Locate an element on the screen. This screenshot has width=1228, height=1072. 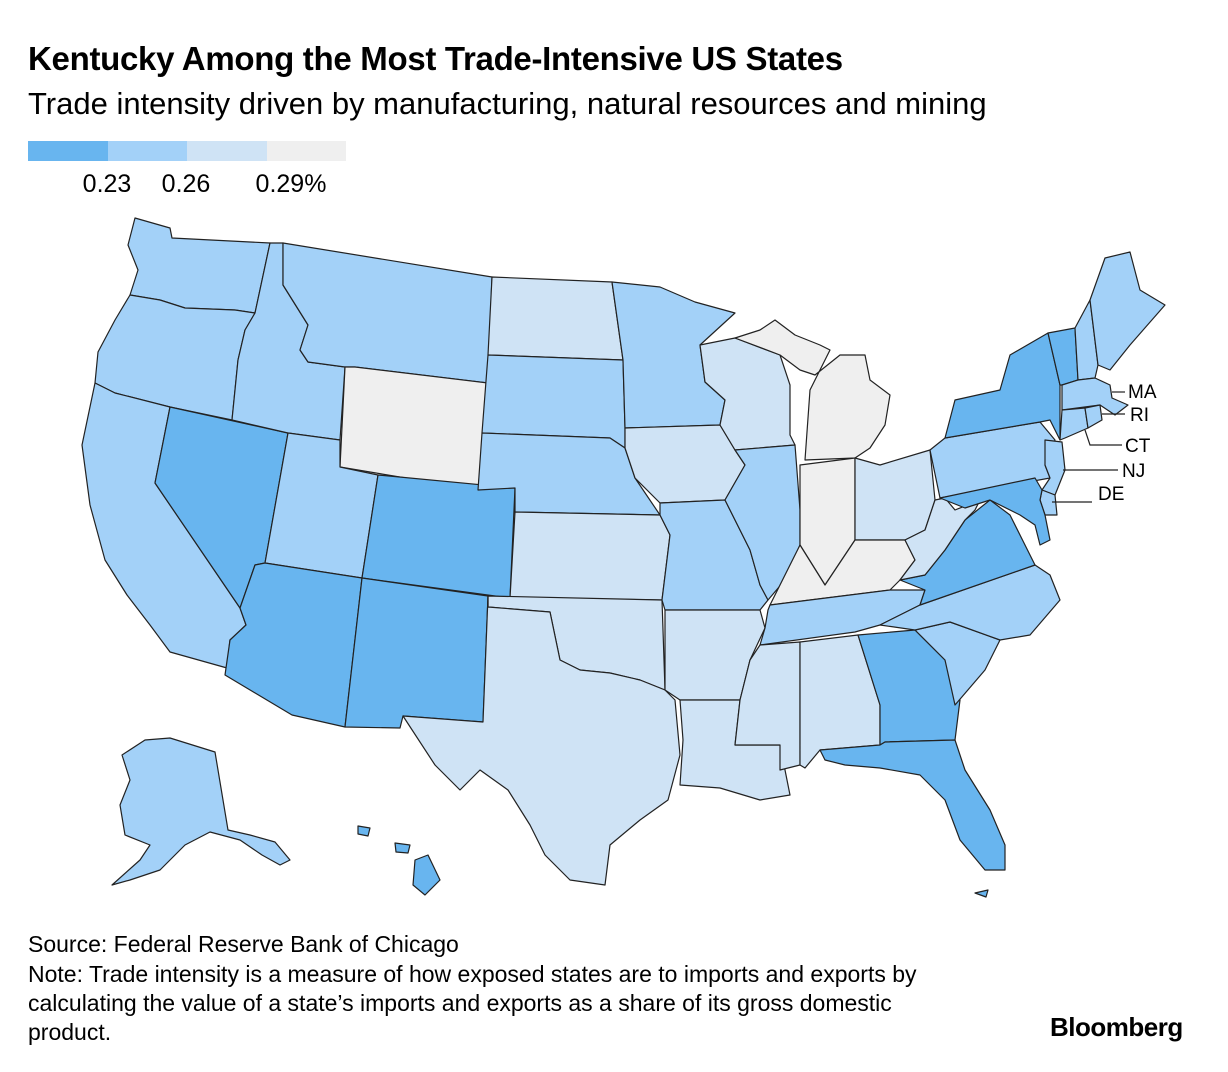
source-note: Source: Federal Reserve Bank of Chicago is located at coordinates (243, 944).